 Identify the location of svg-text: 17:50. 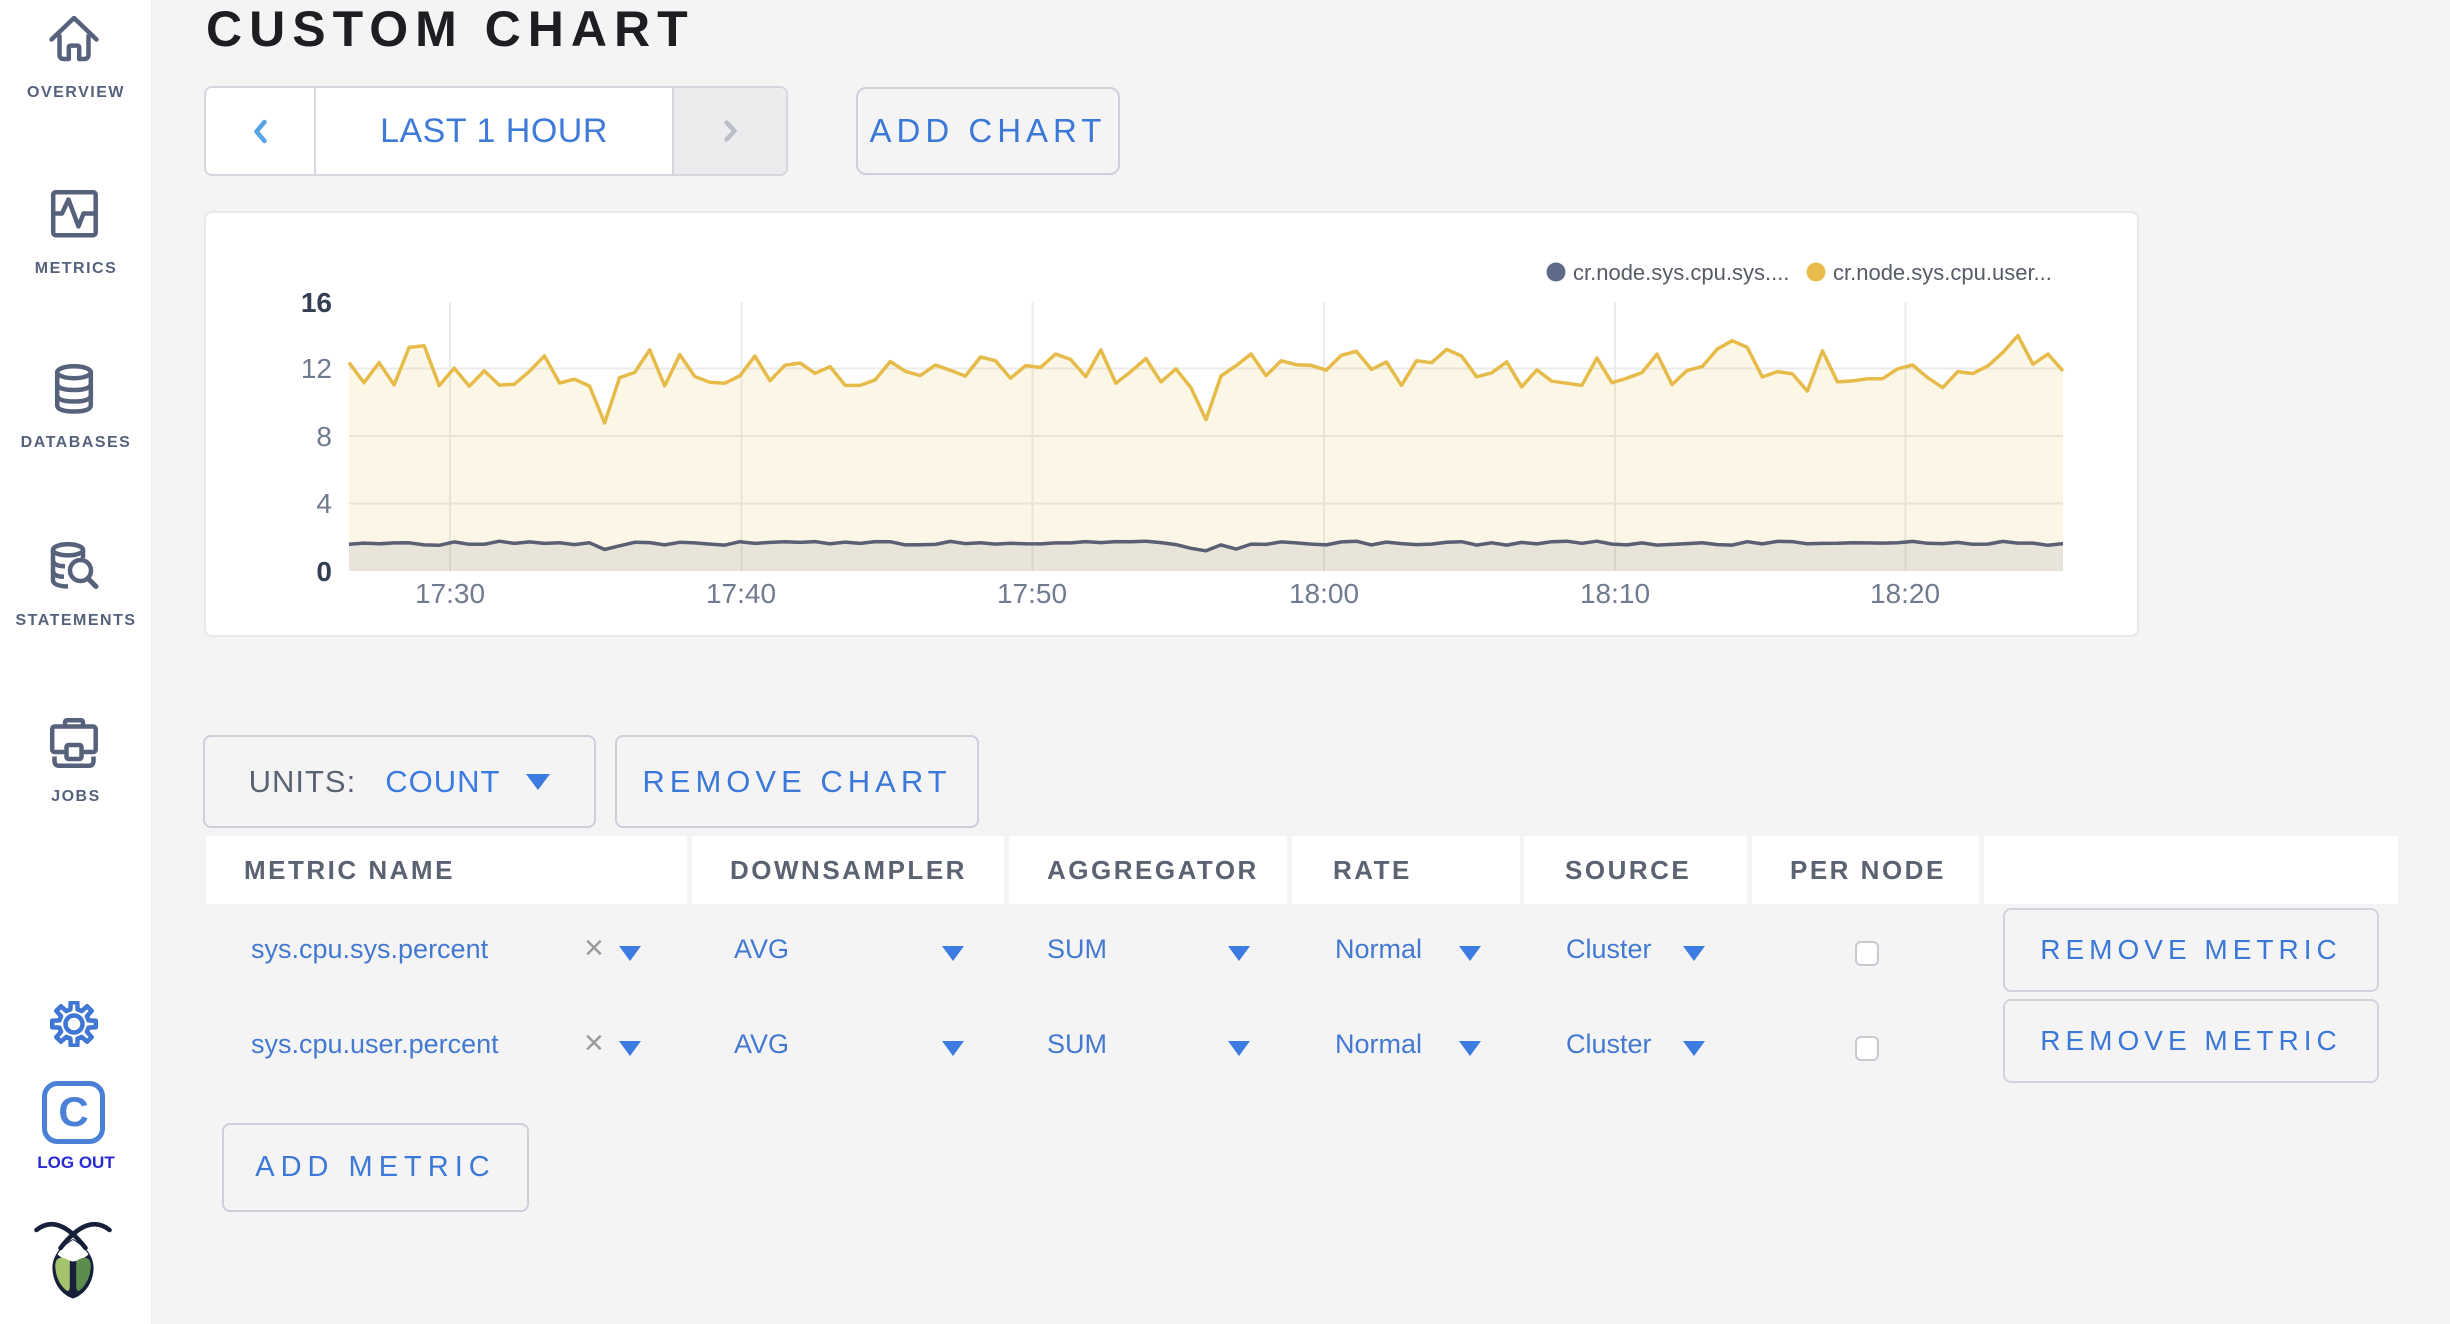
(1032, 593).